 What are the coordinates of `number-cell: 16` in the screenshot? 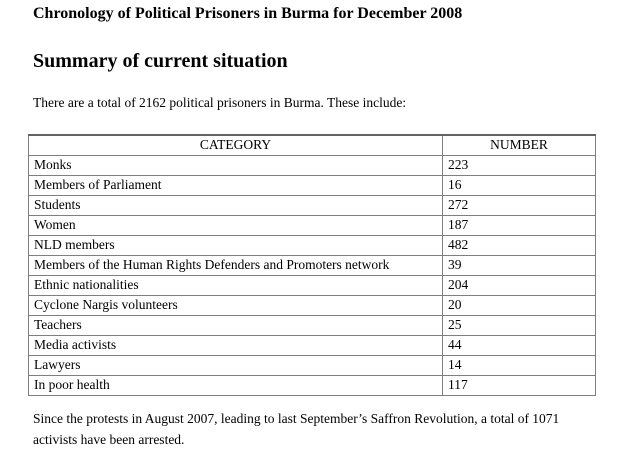 It's located at (519, 185).